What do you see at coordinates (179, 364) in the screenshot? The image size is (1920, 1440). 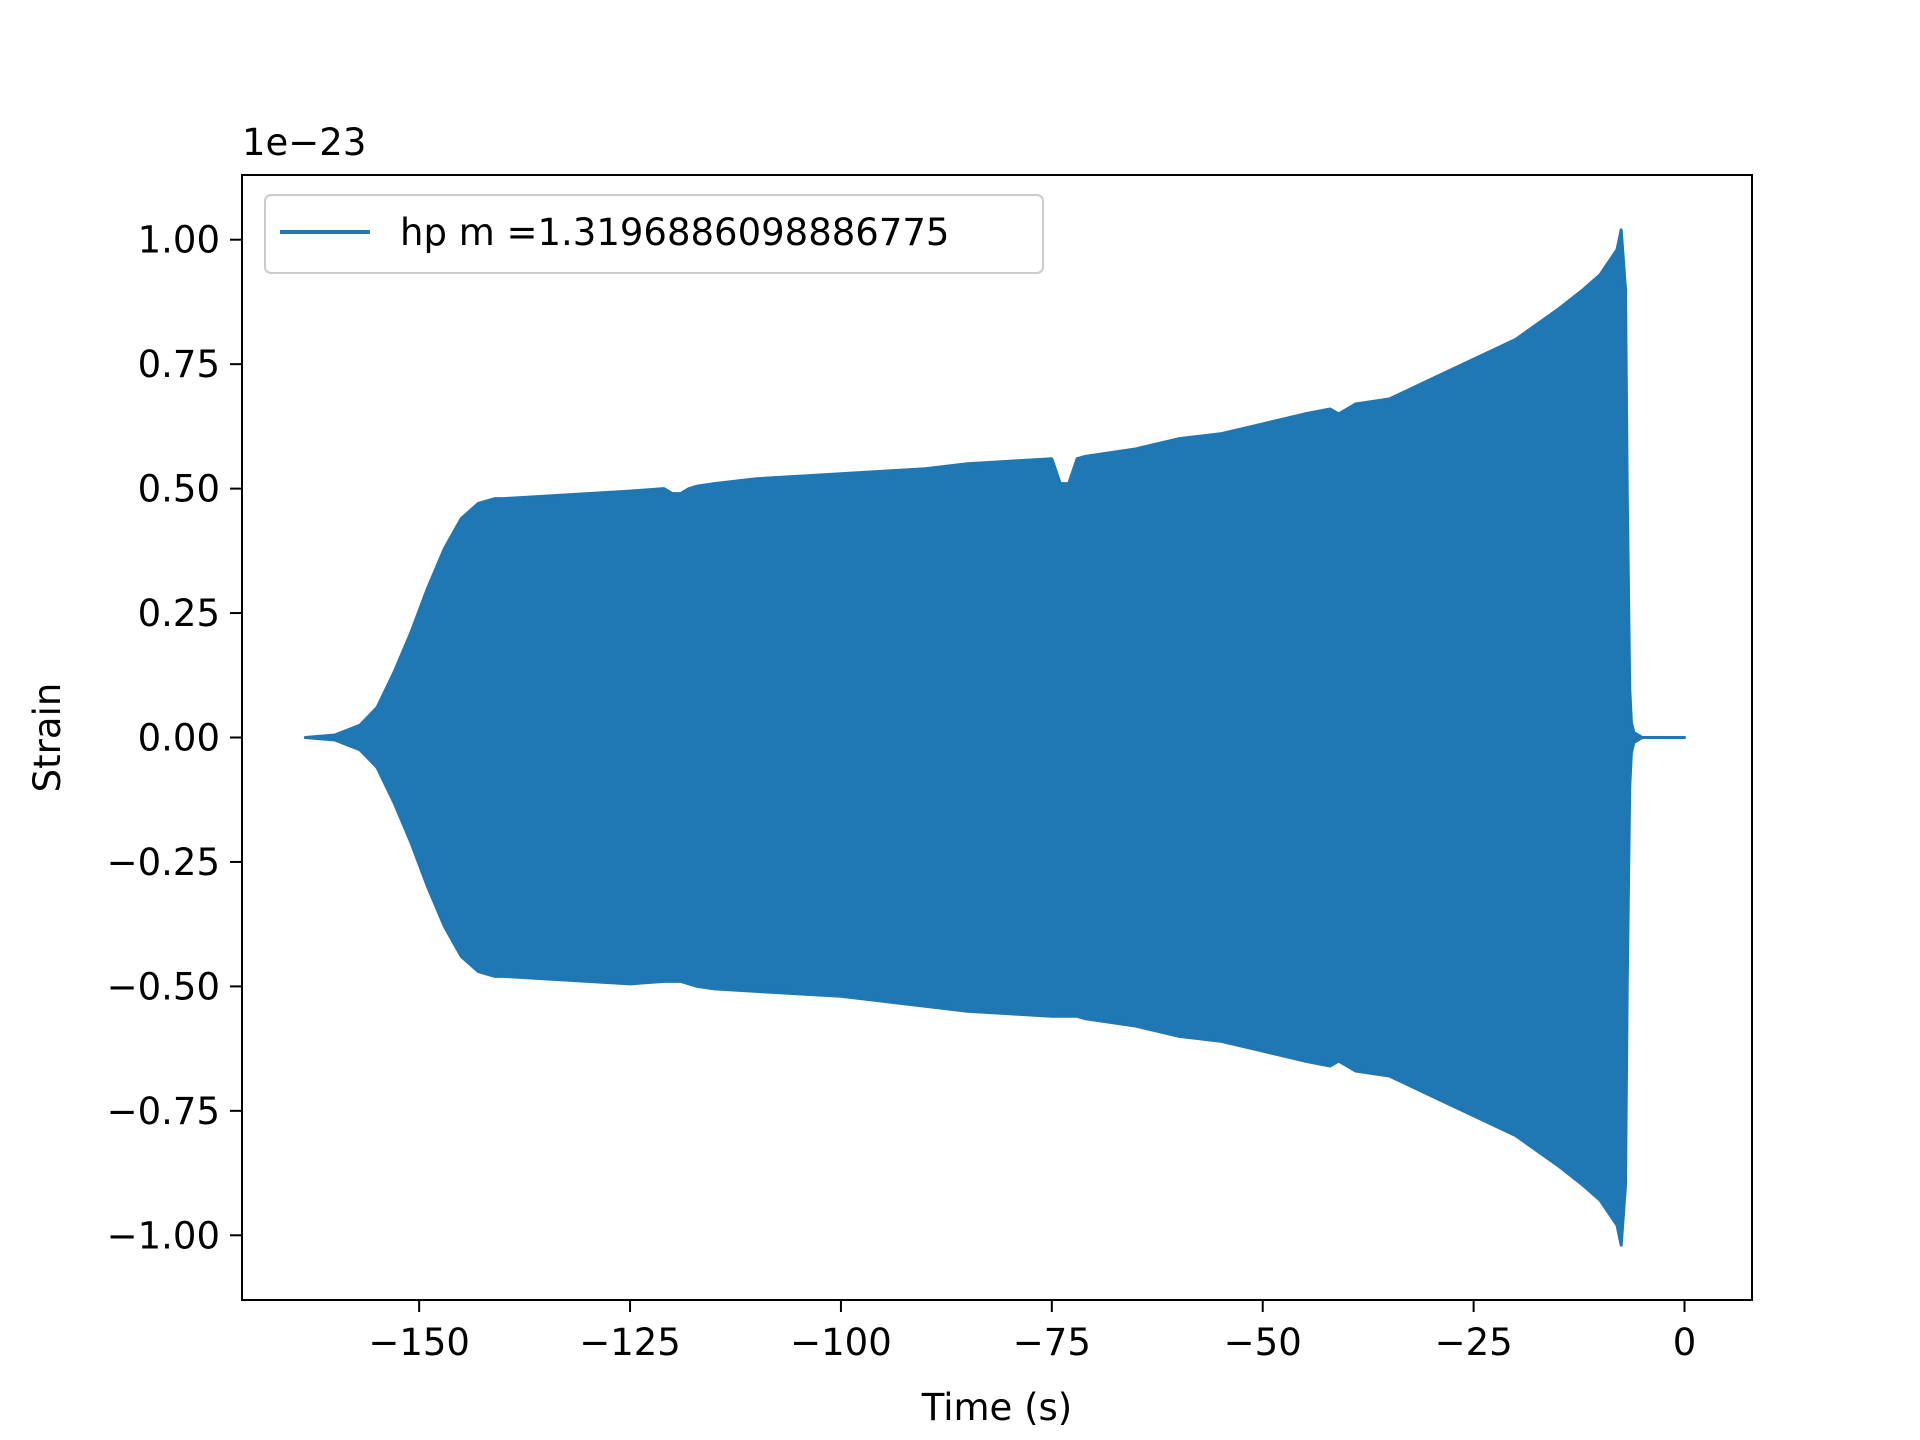 I see `y-tick-label: 0.75` at bounding box center [179, 364].